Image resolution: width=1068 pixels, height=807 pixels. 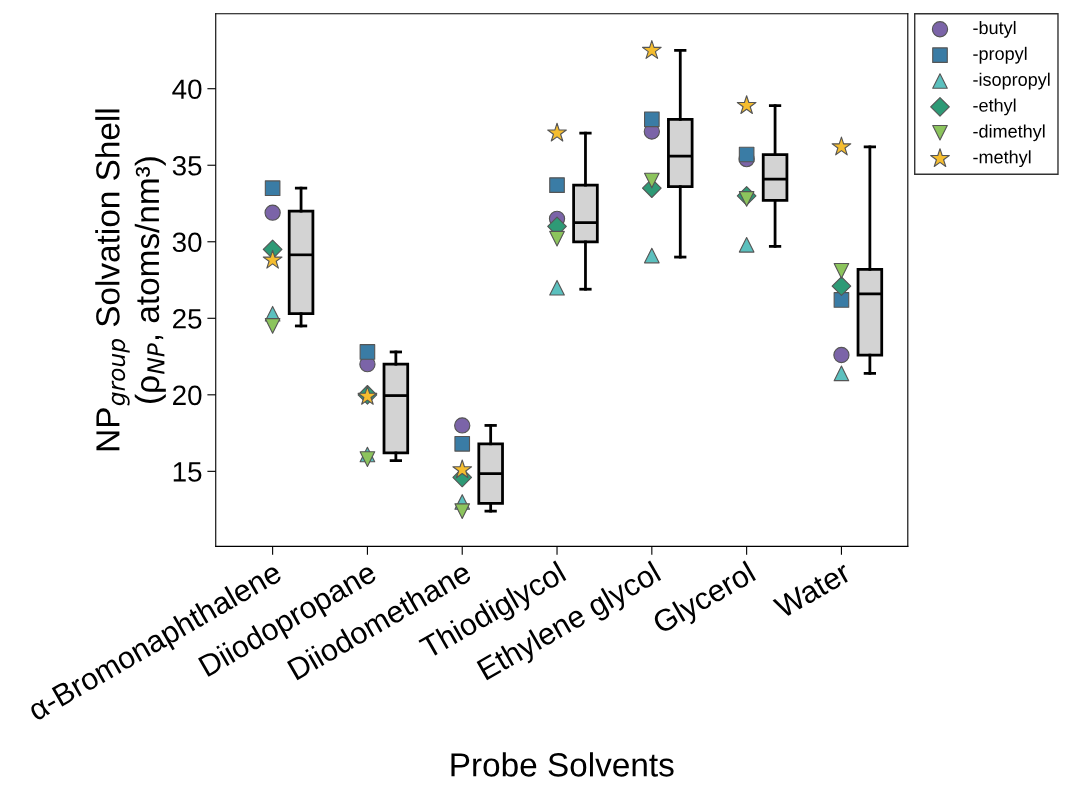 What do you see at coordinates (130, 280) in the screenshot?
I see `text: NP$_{group}$ Solvation Shell (ρ$_{NP}$, atoms/nm³)` at bounding box center [130, 280].